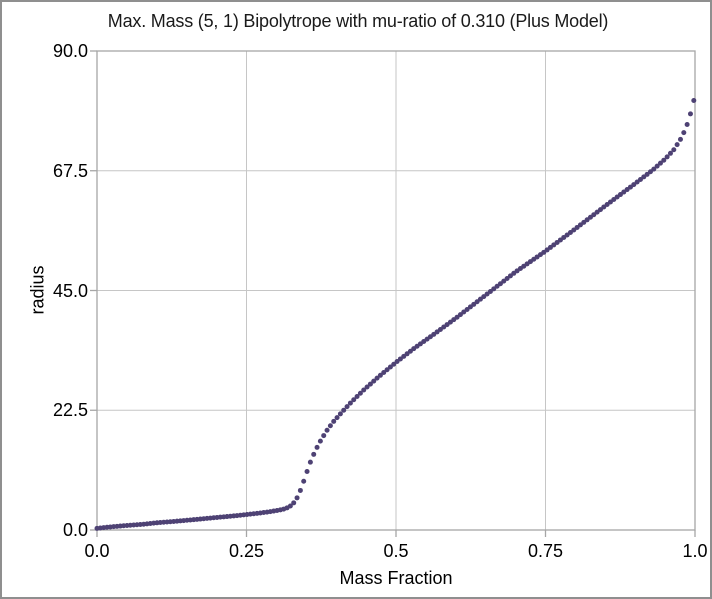 This screenshot has height=599, width=712. Describe the element at coordinates (396, 551) in the screenshot. I see `x-tick-label: 0.5` at that location.